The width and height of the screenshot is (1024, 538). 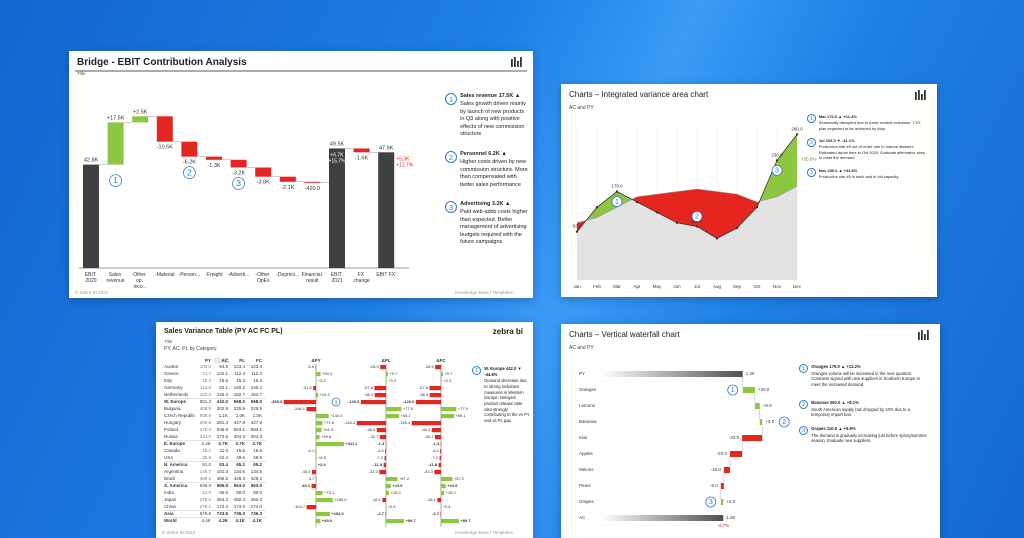 What do you see at coordinates (206, 450) in the screenshot?
I see `cell: 15.1` at bounding box center [206, 450].